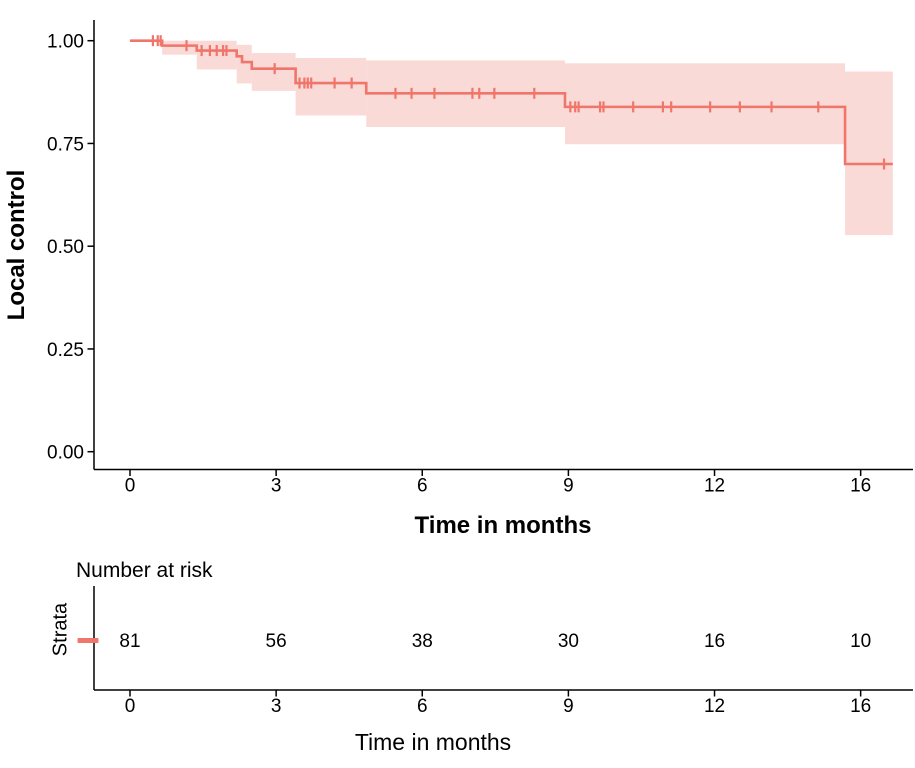 The height and width of the screenshot is (768, 915). Describe the element at coordinates (16, 245) in the screenshot. I see `y-axis-title: Local control` at that location.